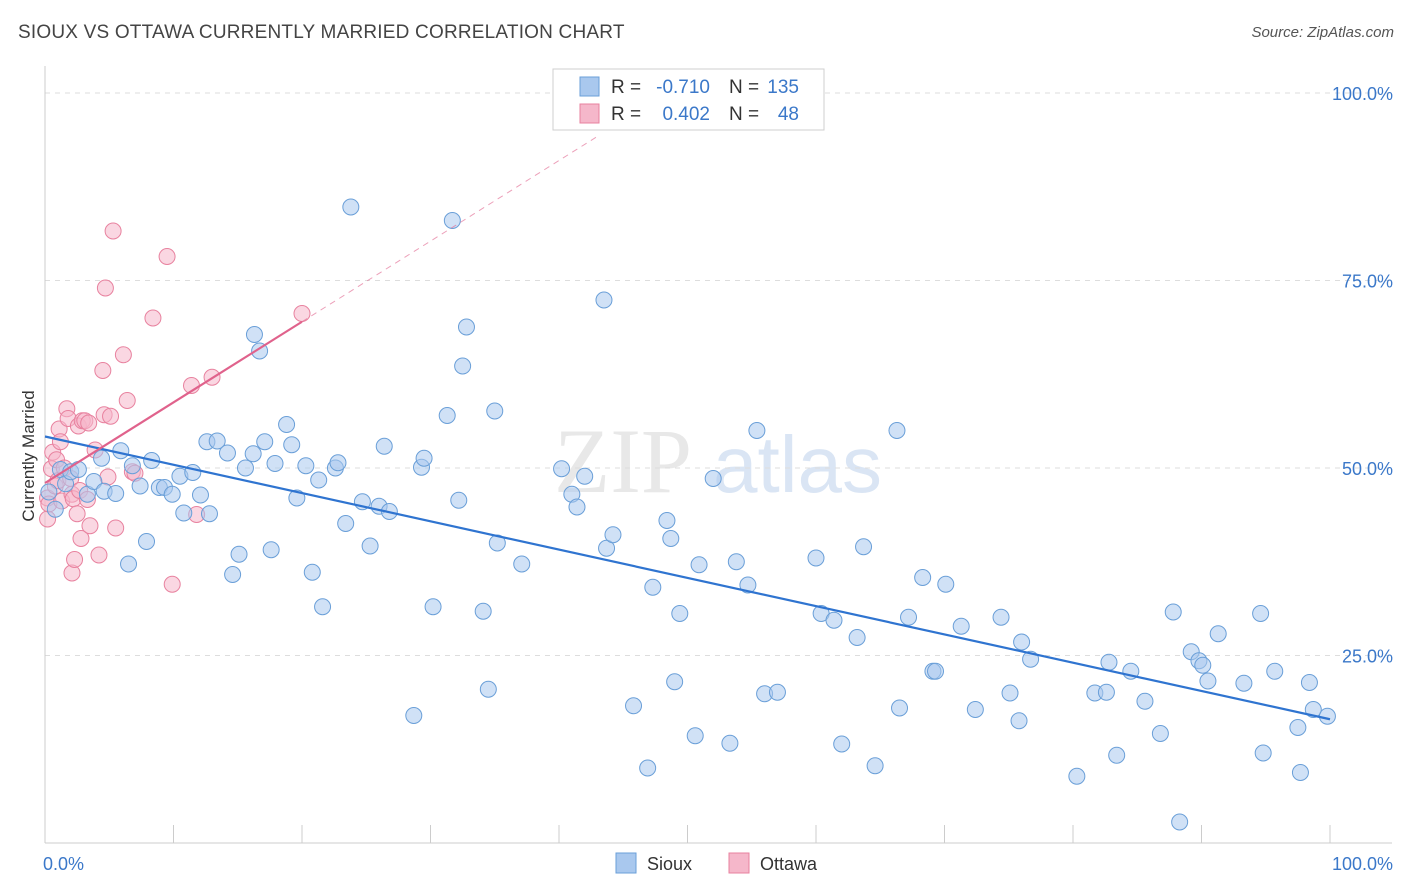 This screenshot has height=892, width=1406. Describe the element at coordinates (744, 87) in the screenshot. I see `sioux-n-label: N =` at that location.